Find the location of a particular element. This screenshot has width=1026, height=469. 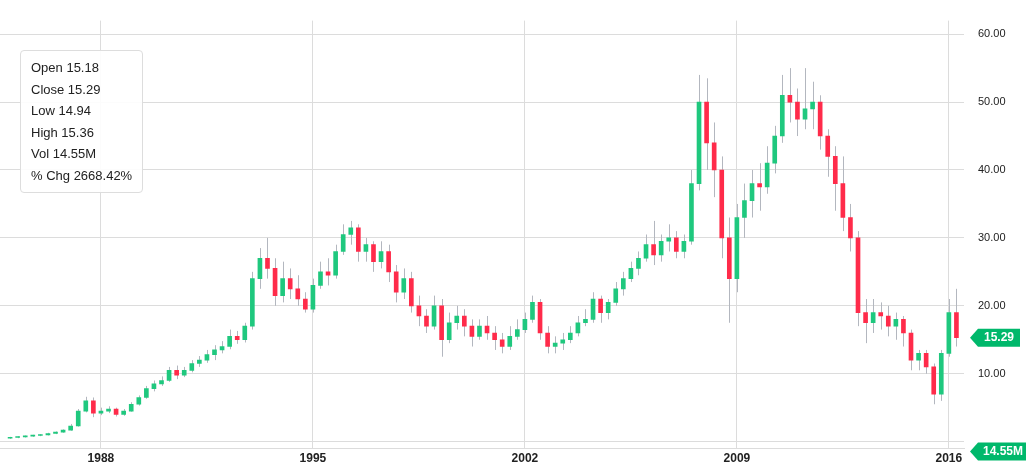

y-tick-label: 40.00 is located at coordinates (992, 169).